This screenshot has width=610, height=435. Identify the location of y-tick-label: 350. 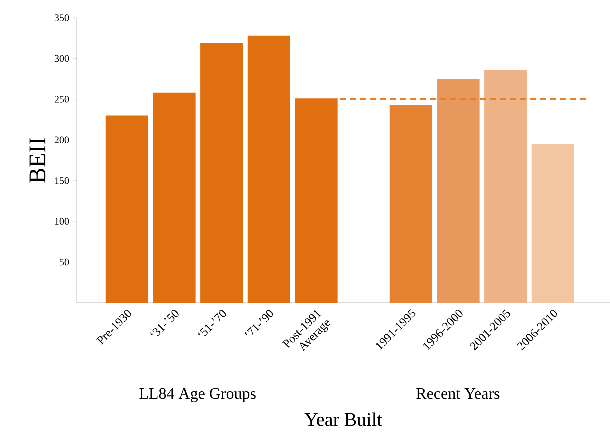
(62, 18).